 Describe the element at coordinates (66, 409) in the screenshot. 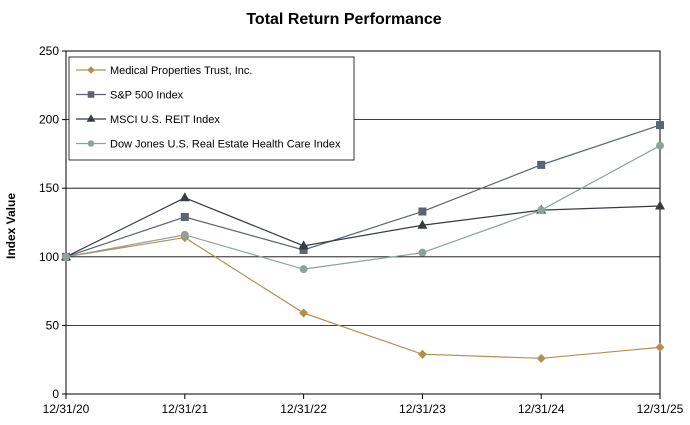

I see `x-tick-label: 12/31/20` at that location.